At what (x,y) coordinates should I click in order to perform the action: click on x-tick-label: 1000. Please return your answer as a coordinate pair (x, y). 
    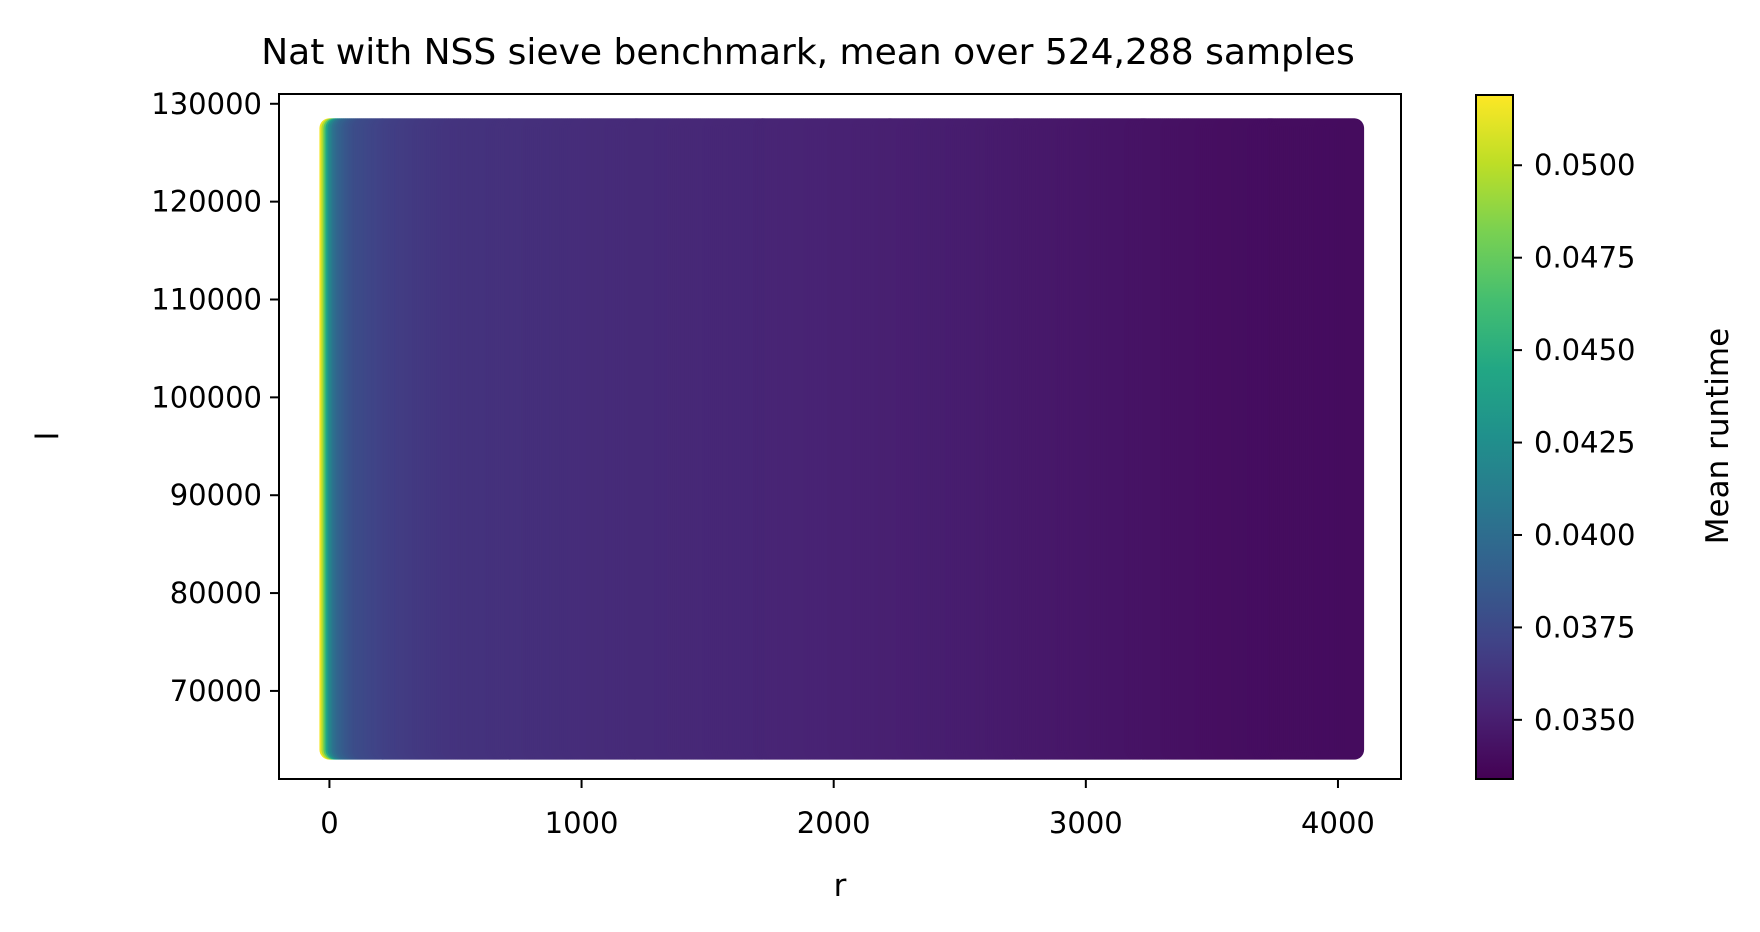
    Looking at the image, I should click on (582, 823).